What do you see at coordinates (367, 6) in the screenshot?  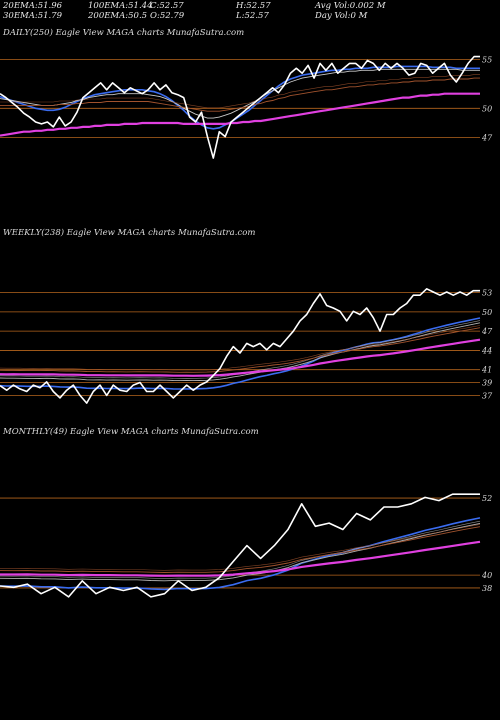 I see `avg-vol-value: 0.002 M` at bounding box center [367, 6].